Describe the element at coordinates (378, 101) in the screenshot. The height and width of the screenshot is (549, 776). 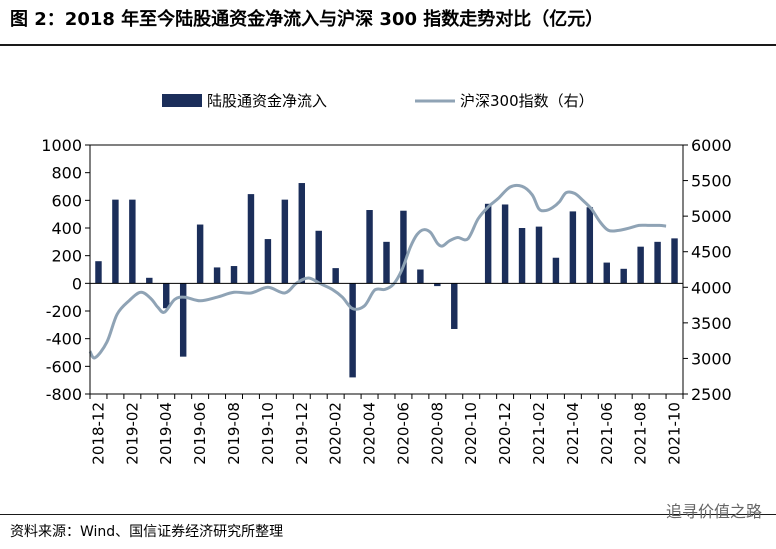
I see `legend: 陆股通资金净流入 沪深300指数（右）` at that location.